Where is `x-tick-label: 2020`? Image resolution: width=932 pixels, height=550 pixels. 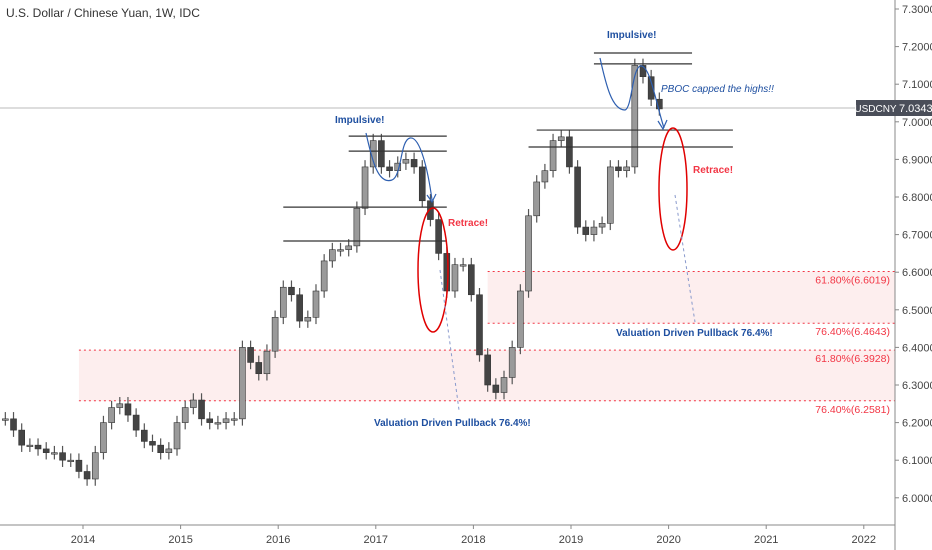 x-tick-label: 2020 is located at coordinates (668, 540).